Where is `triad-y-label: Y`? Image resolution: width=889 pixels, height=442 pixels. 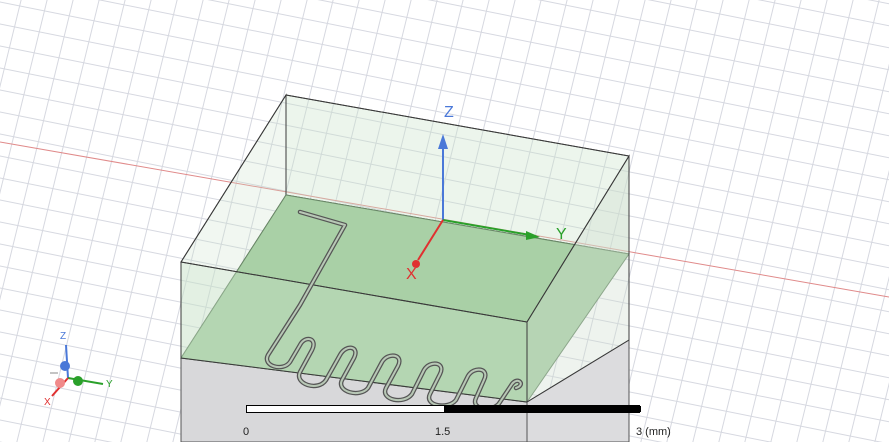 triad-y-label: Y is located at coordinates (109, 384).